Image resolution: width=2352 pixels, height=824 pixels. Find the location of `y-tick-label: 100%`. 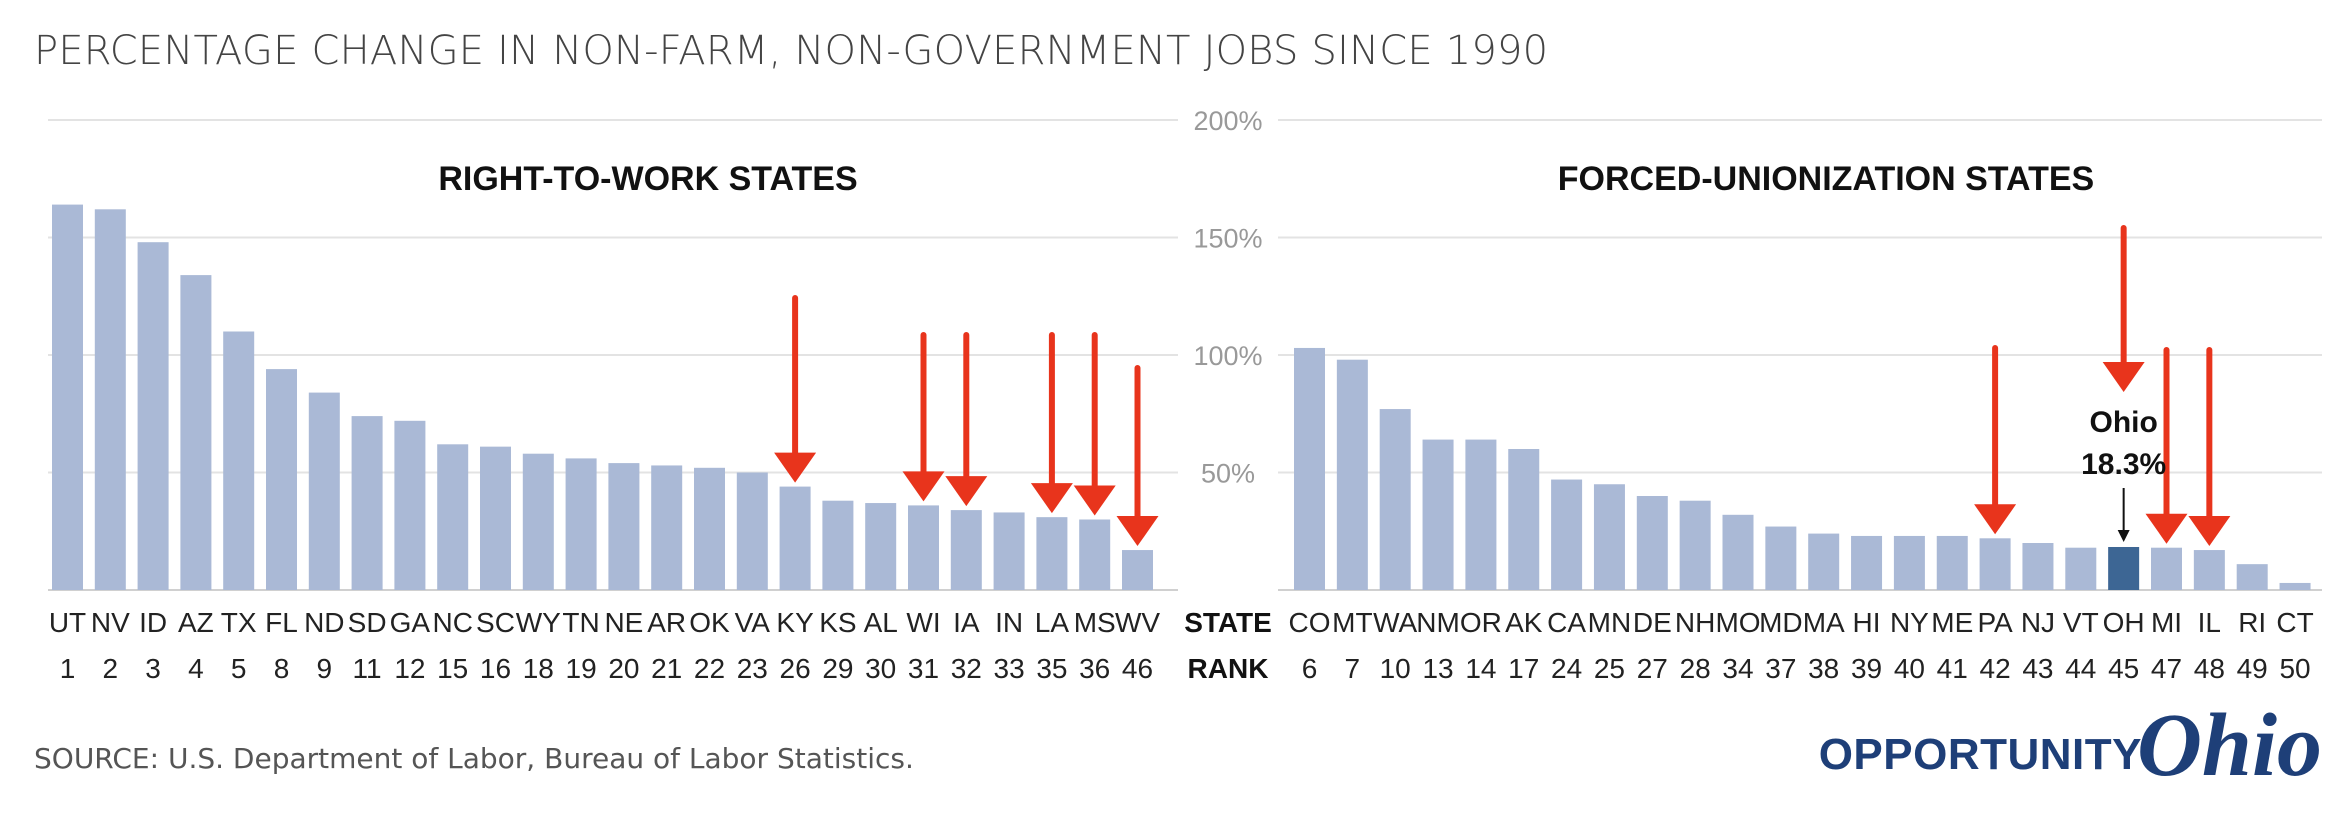

y-tick-label: 100% is located at coordinates (1227, 356).